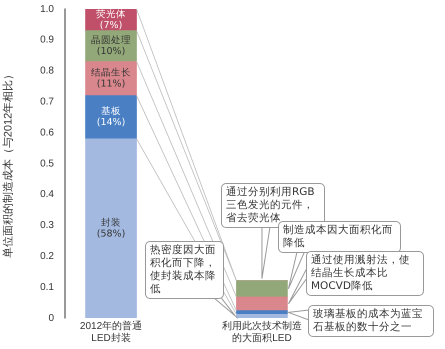 The width and height of the screenshot is (445, 349). What do you see at coordinates (365, 273) in the screenshot?
I see `annotation: 通过使用溅射法，使结晶生长成本比MOCVD降低` at bounding box center [365, 273].